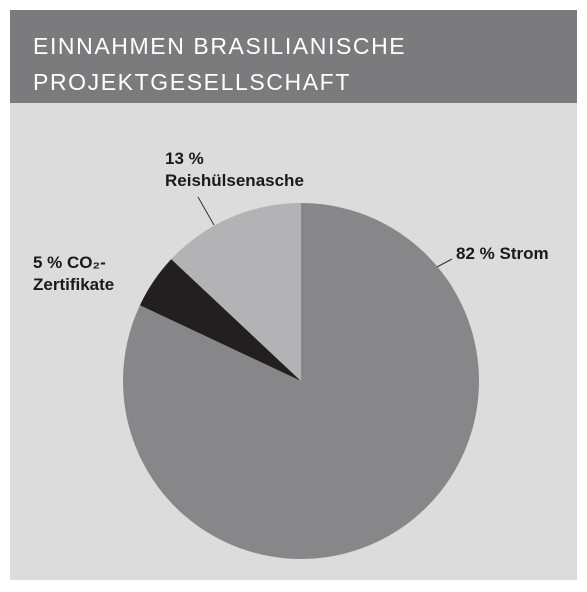 Image resolution: width=587 pixels, height=592 pixels. I want to click on value-label: 82 %, so click(475, 253).